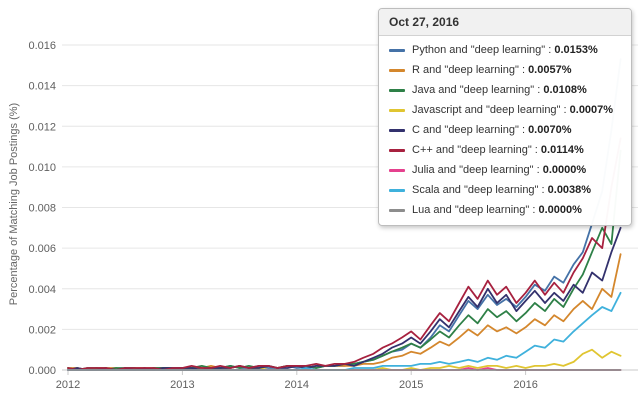 This screenshot has height=408, width=640. I want to click on r-series-color-swatch, so click(397, 70).